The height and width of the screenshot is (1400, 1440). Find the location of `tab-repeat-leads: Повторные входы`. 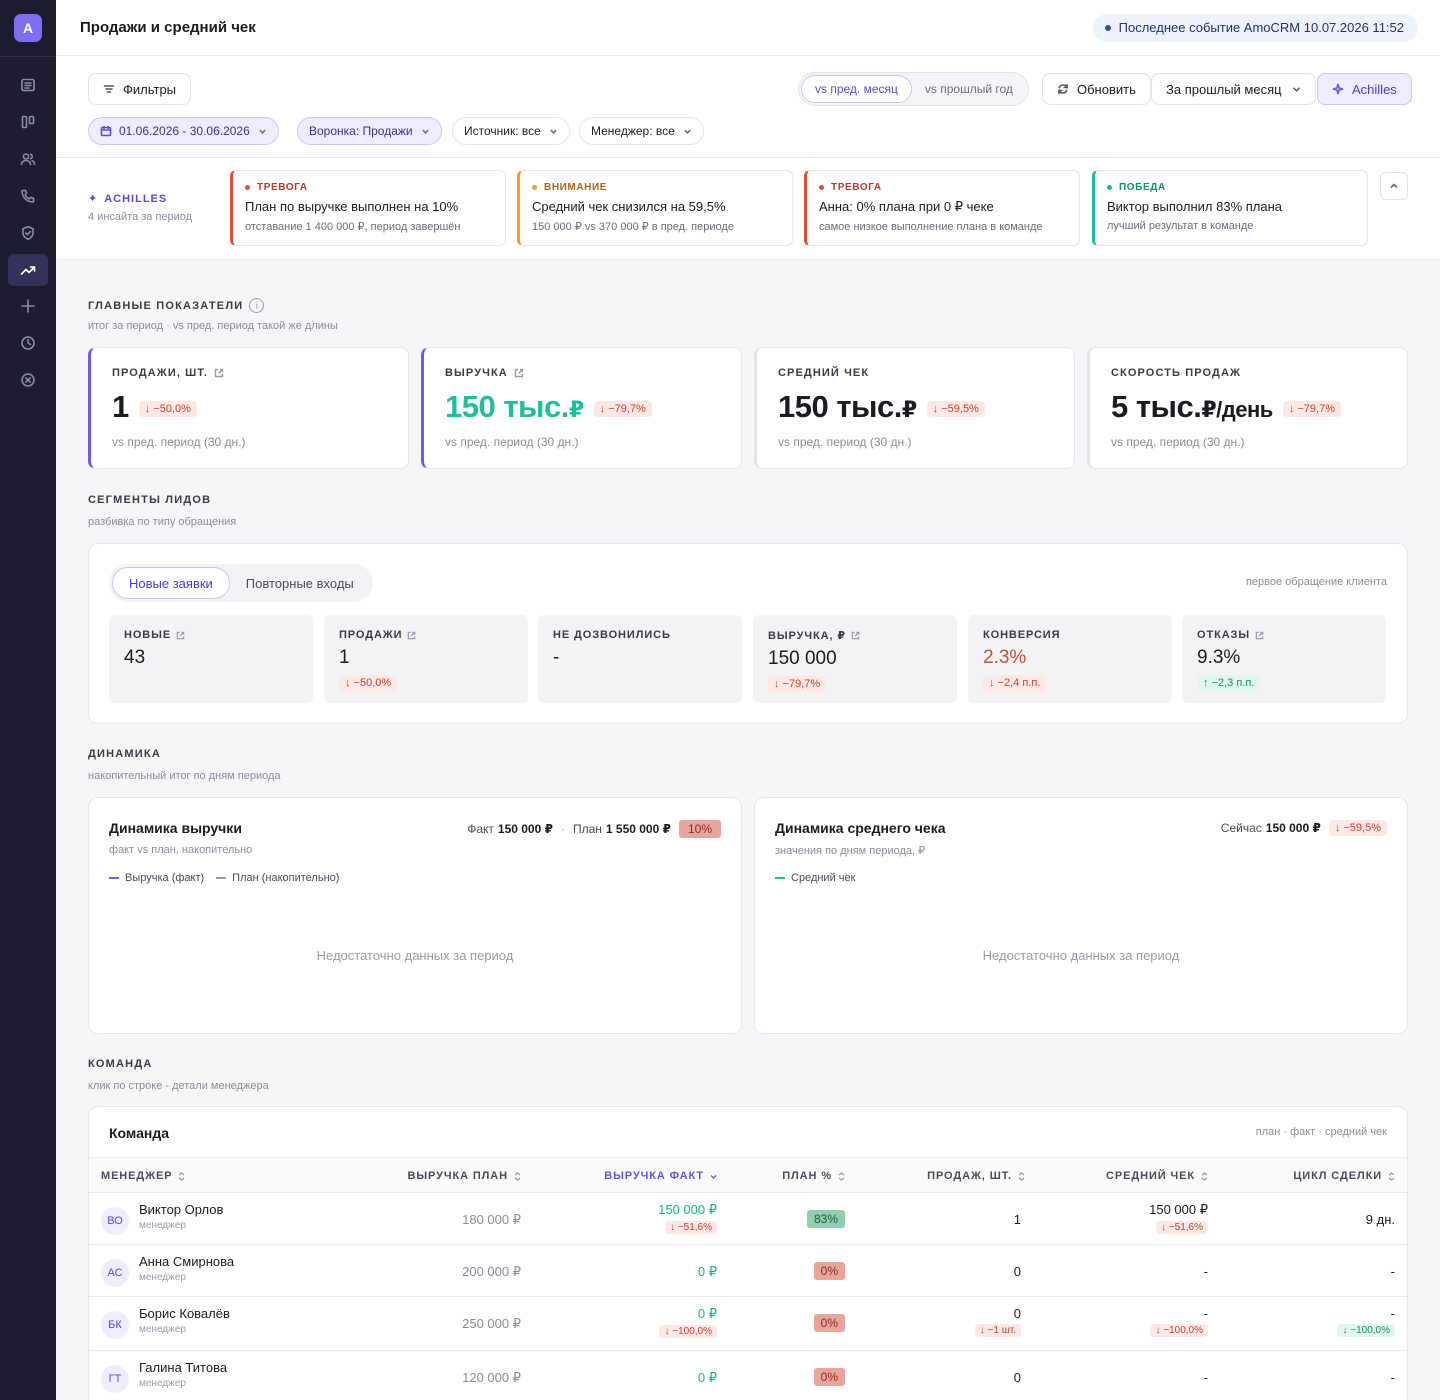

tab-repeat-leads: Повторные входы is located at coordinates (299, 583).